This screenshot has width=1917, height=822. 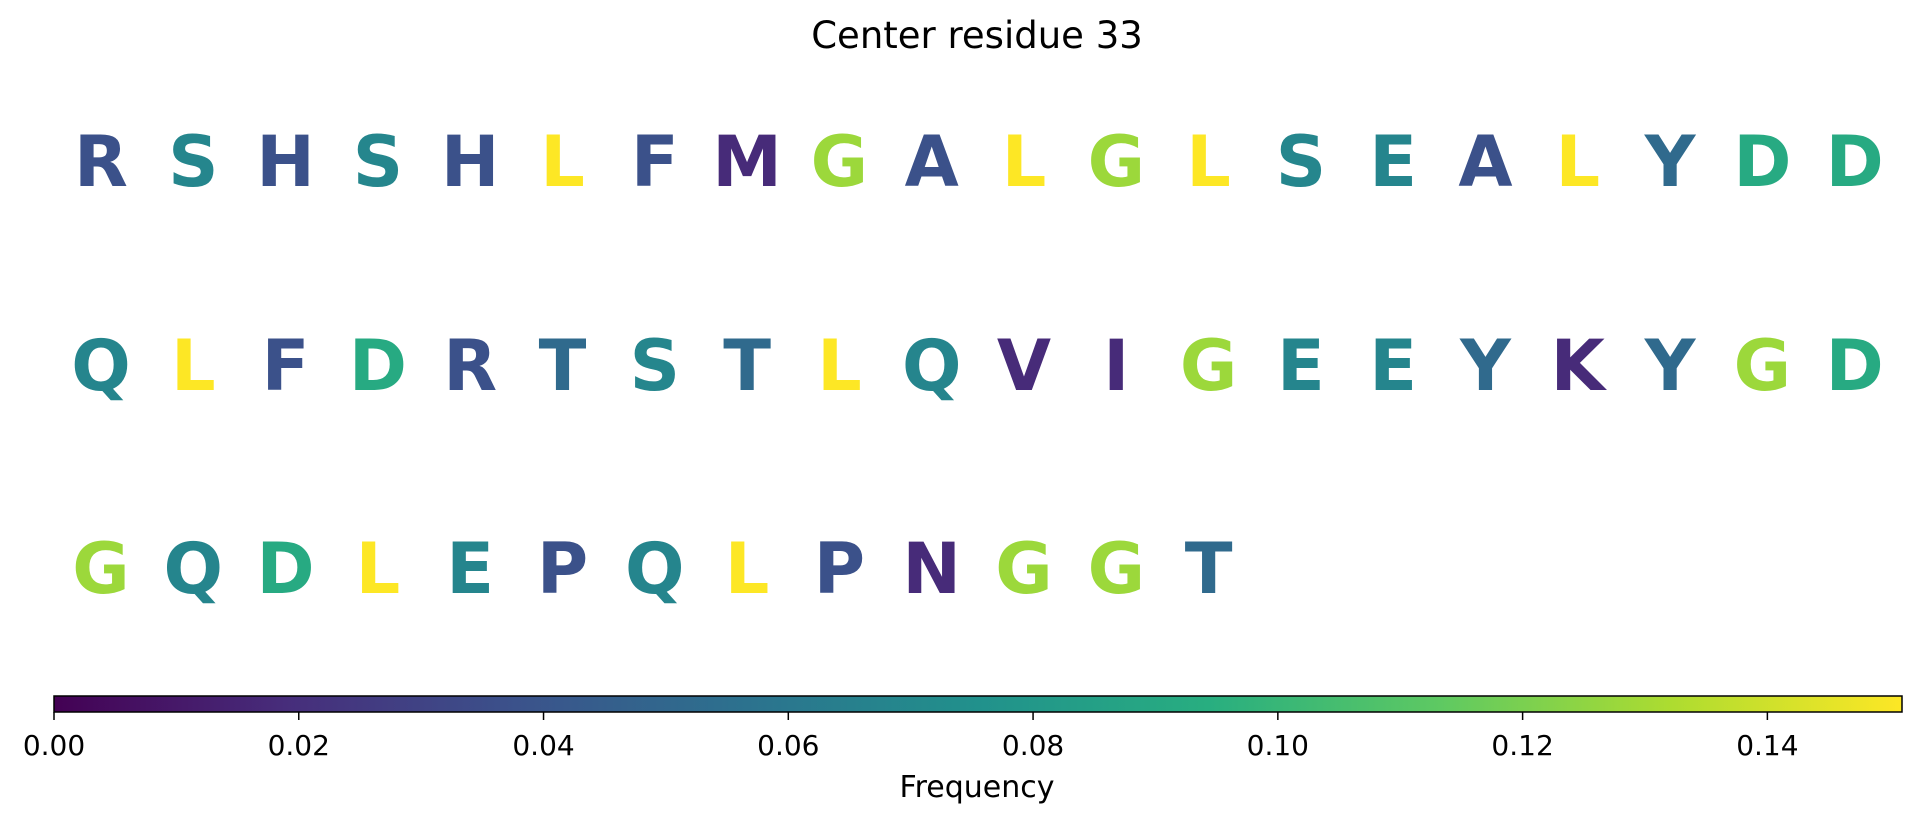 I want to click on residue-letter: V, so click(x=1024, y=366).